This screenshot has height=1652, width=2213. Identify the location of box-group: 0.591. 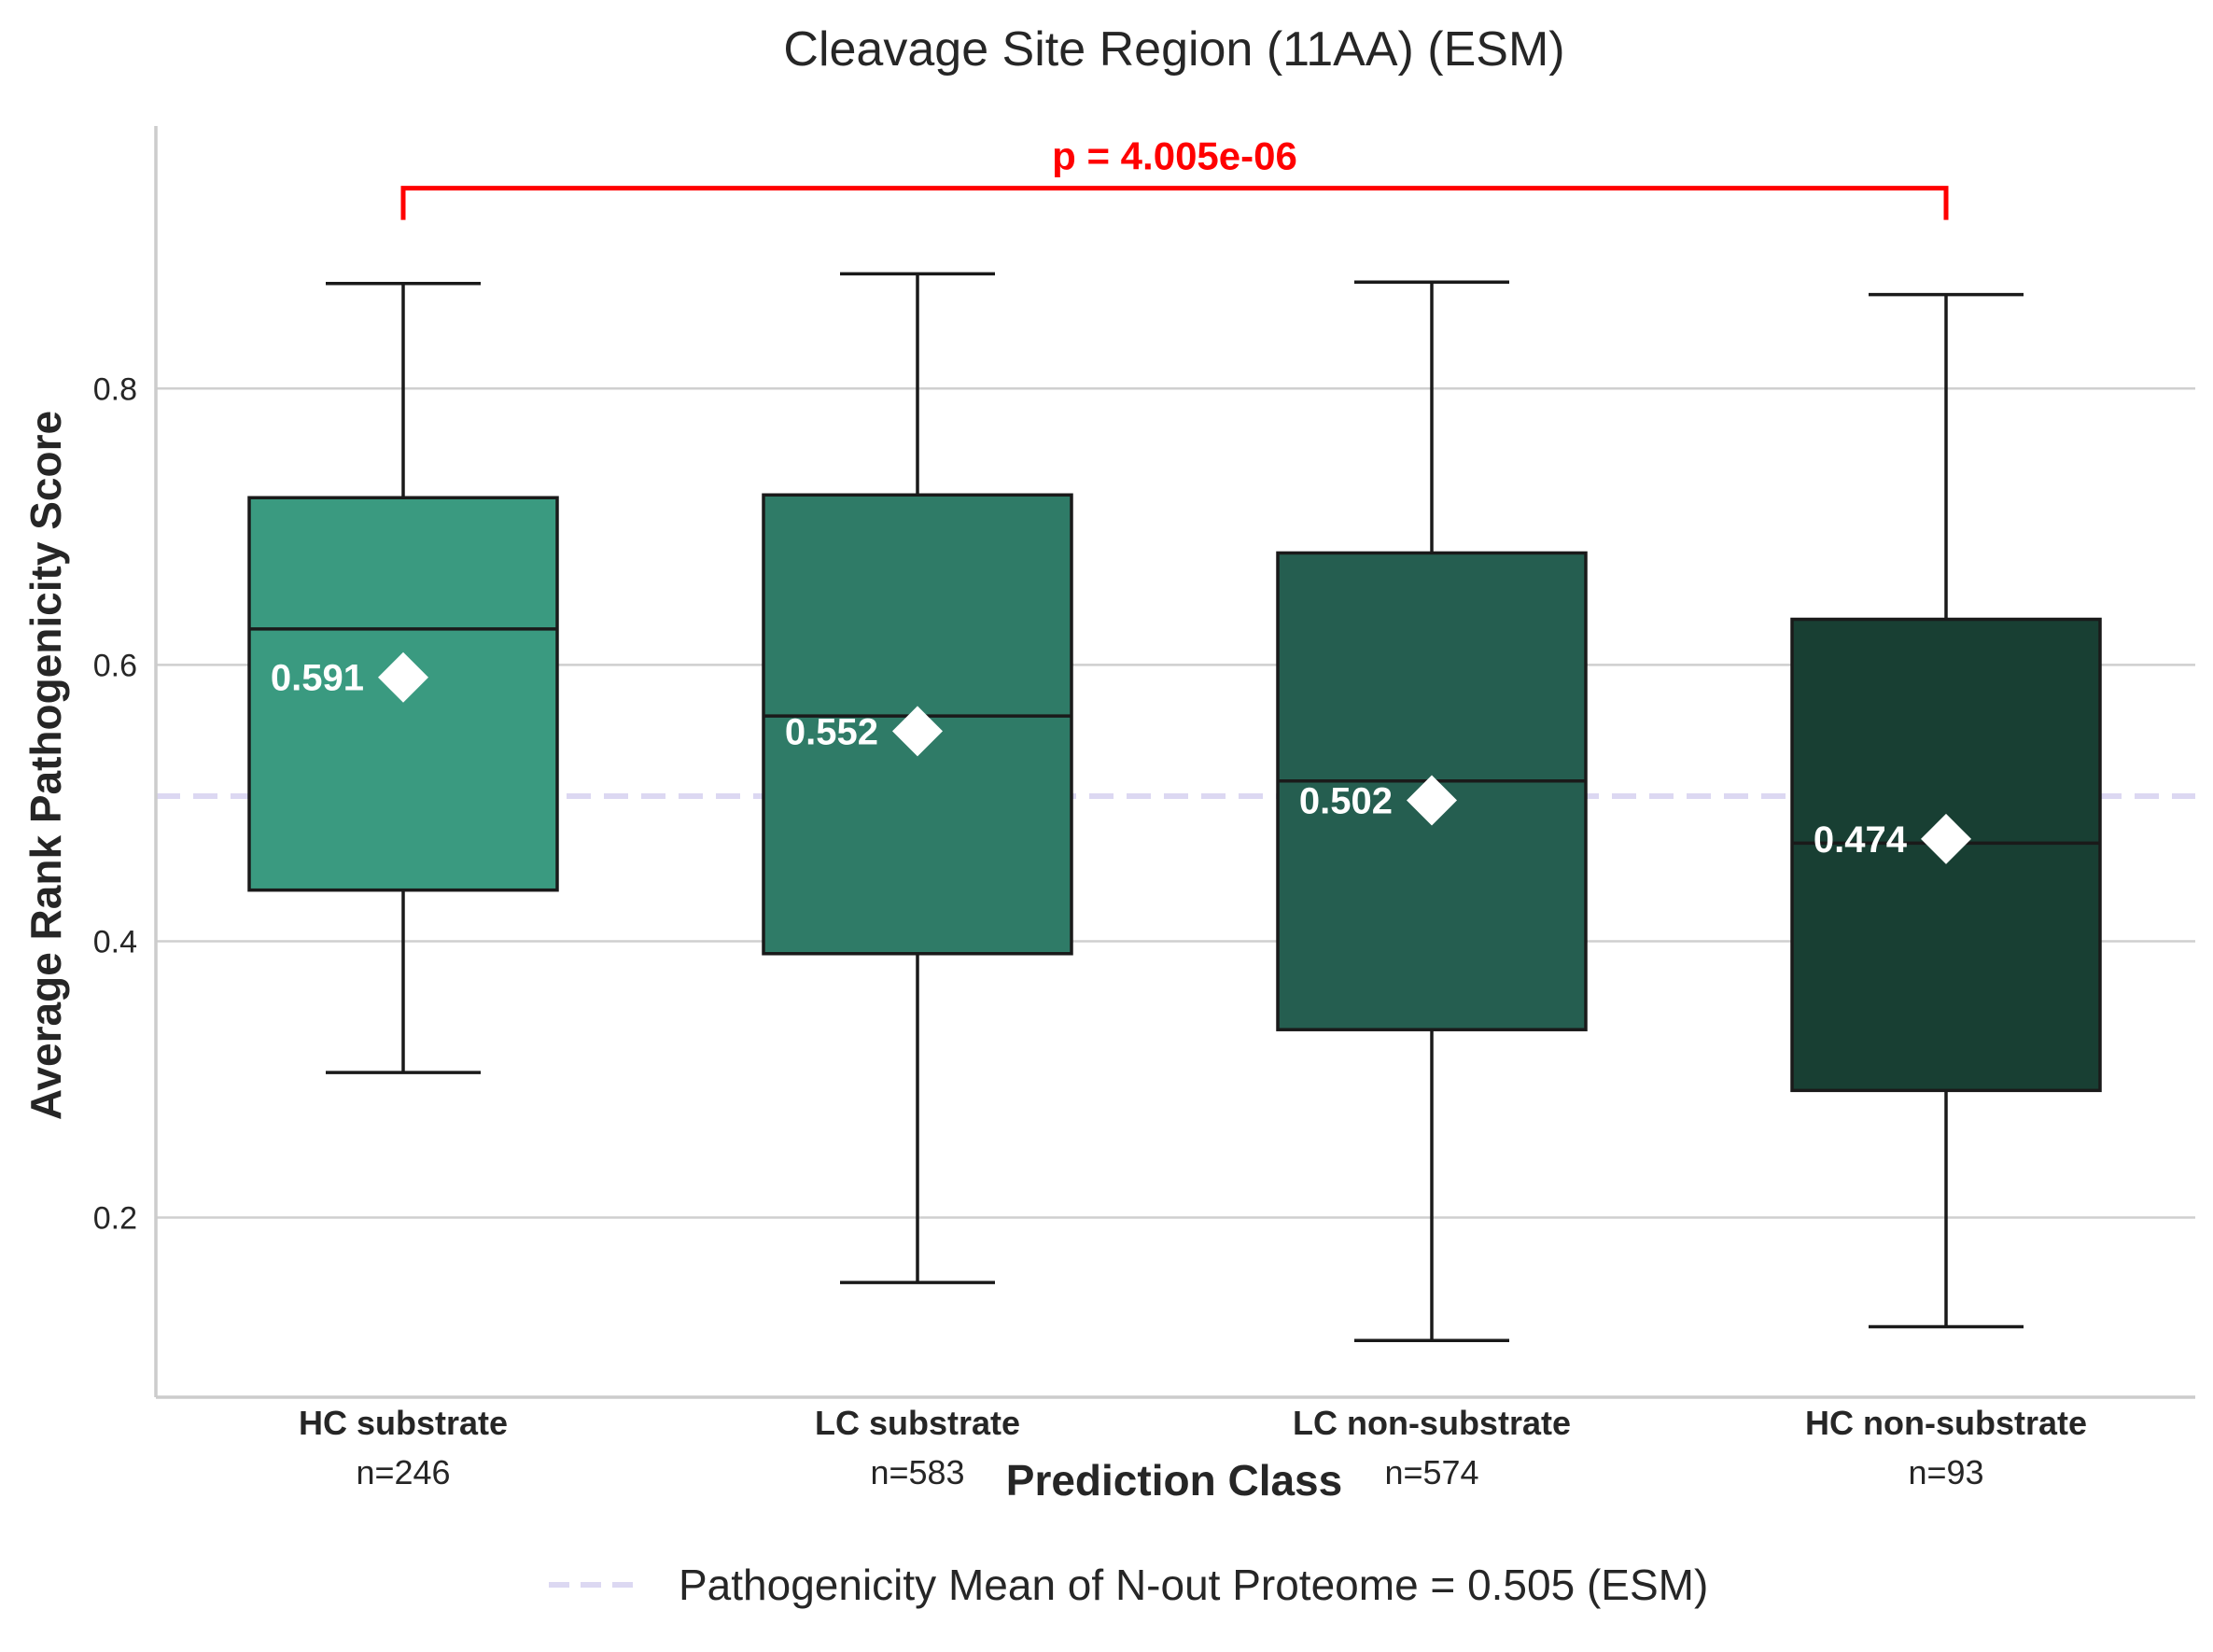
(403, 678).